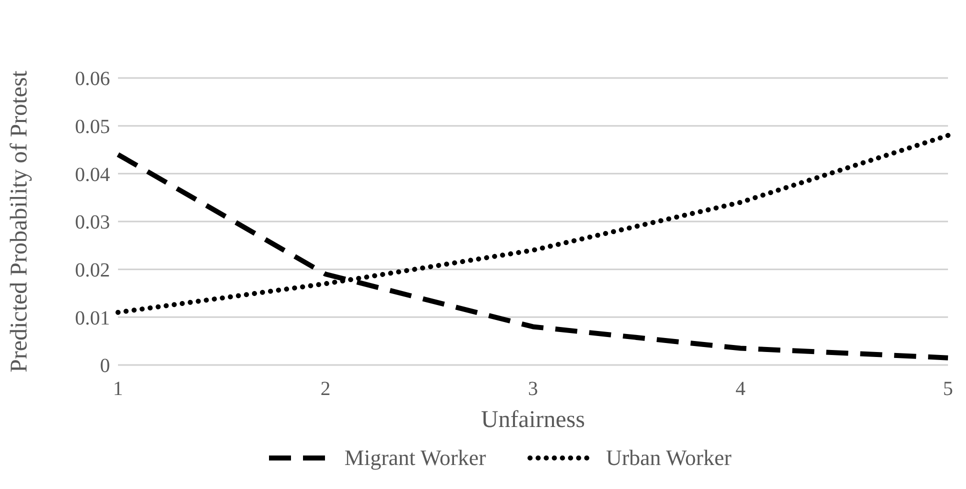 The width and height of the screenshot is (966, 489). Describe the element at coordinates (92, 175) in the screenshot. I see `y-tick-label: 0.04` at that location.